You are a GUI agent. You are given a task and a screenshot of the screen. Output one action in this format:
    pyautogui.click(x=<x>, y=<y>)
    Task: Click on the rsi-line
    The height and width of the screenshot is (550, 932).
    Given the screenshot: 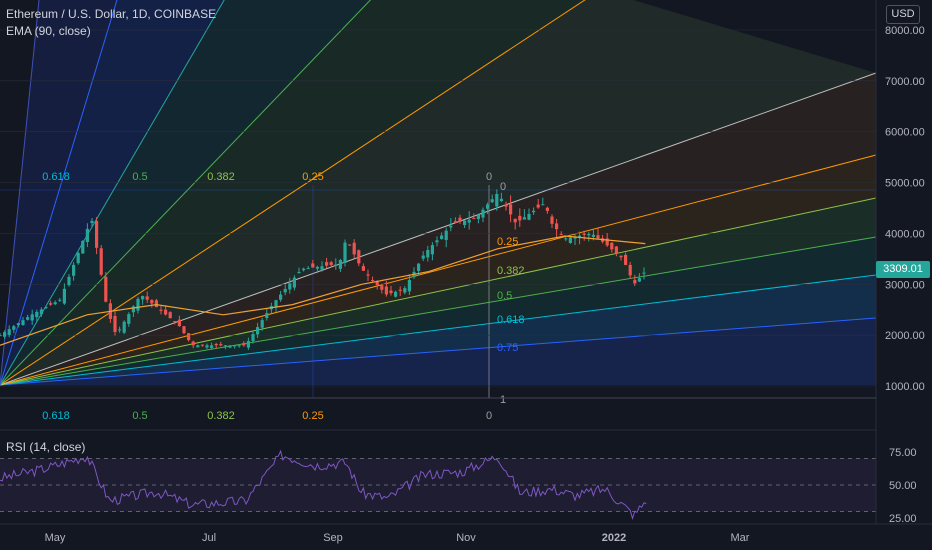 What is the action you would take?
    pyautogui.click(x=323, y=485)
    